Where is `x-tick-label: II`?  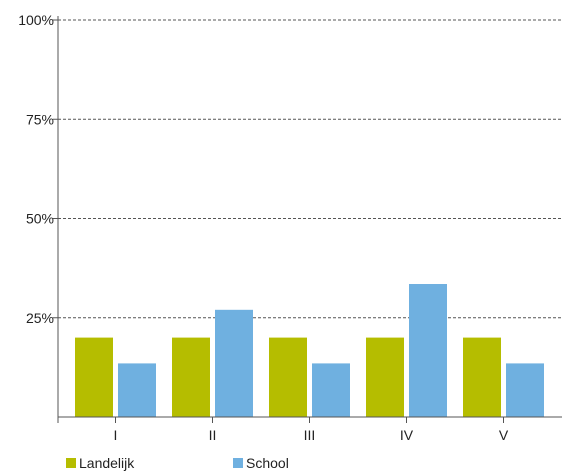
x-tick-label: II is located at coordinates (213, 435).